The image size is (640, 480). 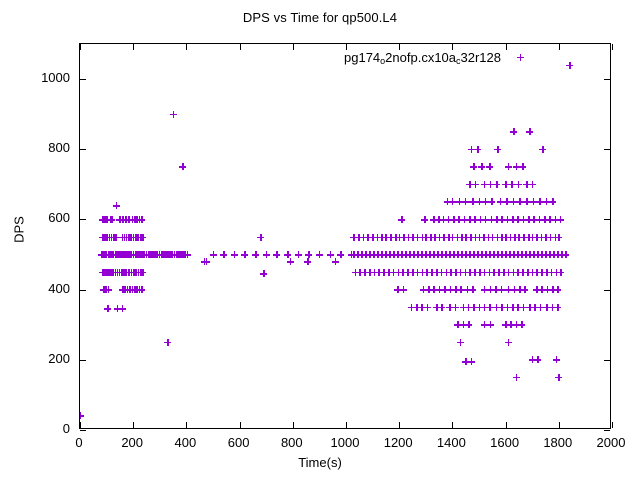 What do you see at coordinates (185, 442) in the screenshot?
I see `x-axis-tick-label: 400` at bounding box center [185, 442].